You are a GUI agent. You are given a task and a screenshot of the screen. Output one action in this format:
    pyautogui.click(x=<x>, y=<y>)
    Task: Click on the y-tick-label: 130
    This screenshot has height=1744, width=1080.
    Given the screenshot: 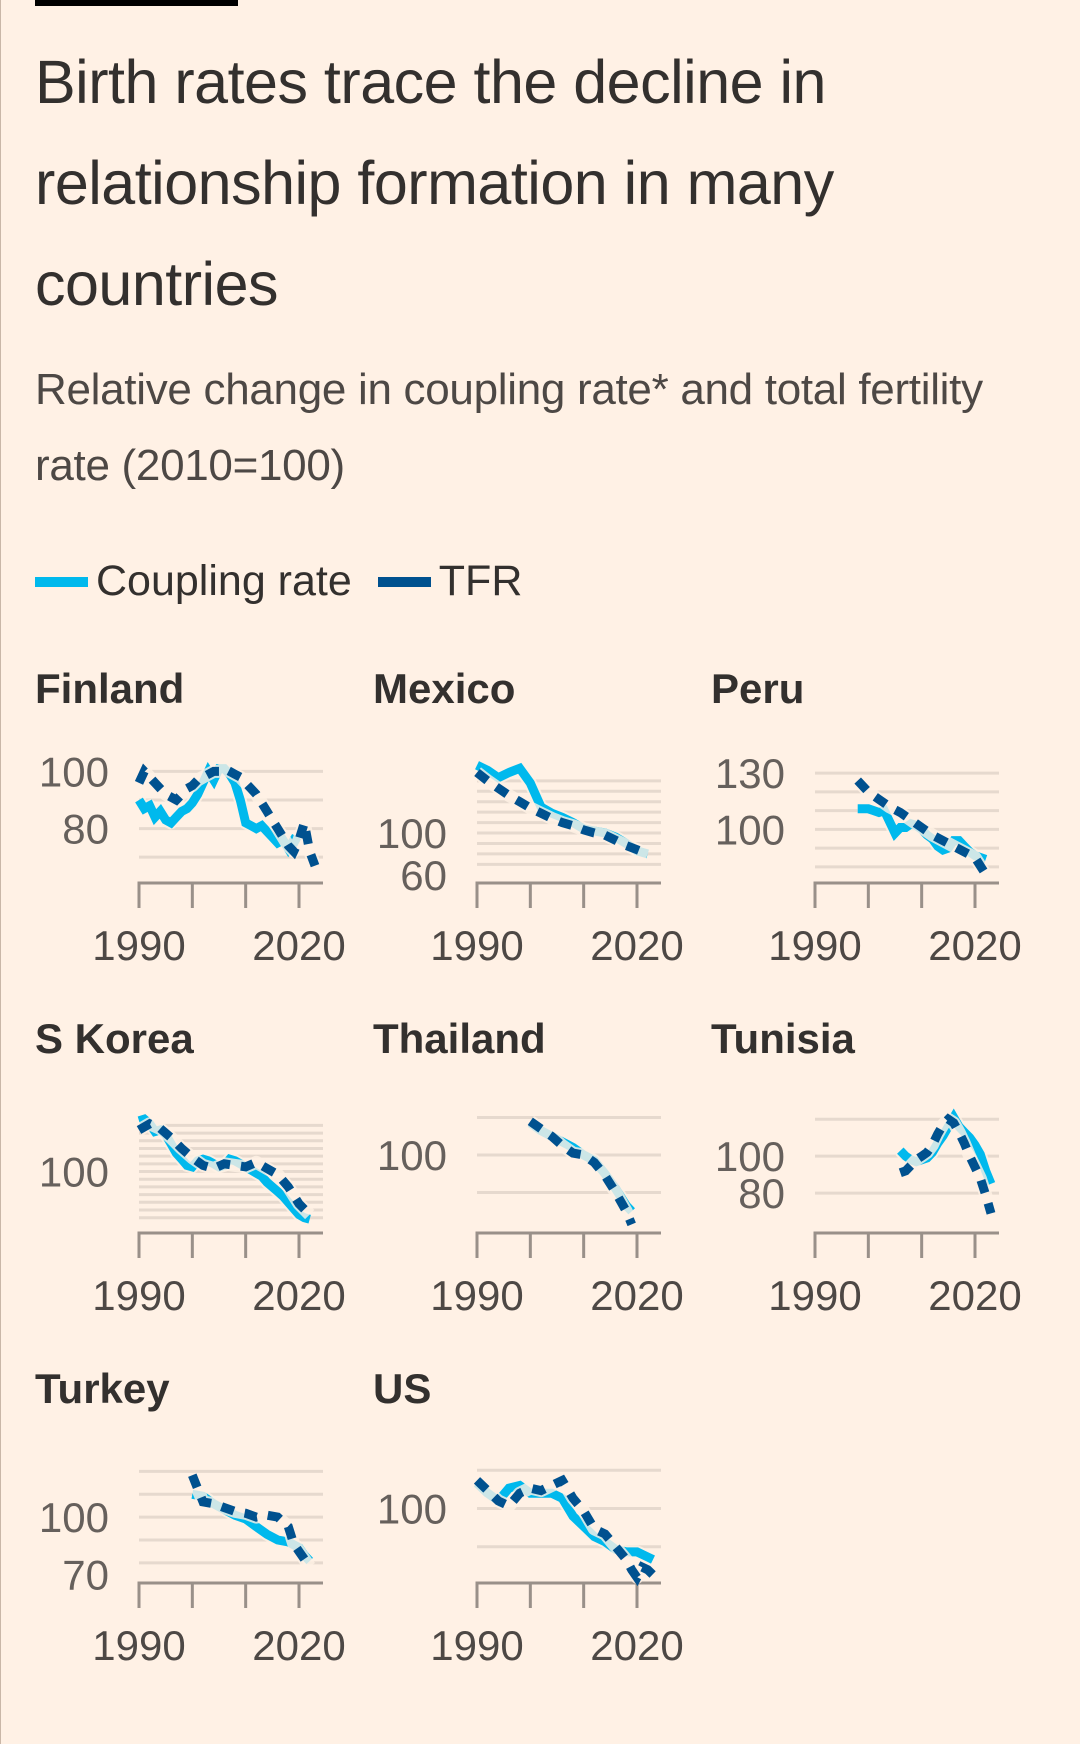 What is the action you would take?
    pyautogui.click(x=750, y=773)
    